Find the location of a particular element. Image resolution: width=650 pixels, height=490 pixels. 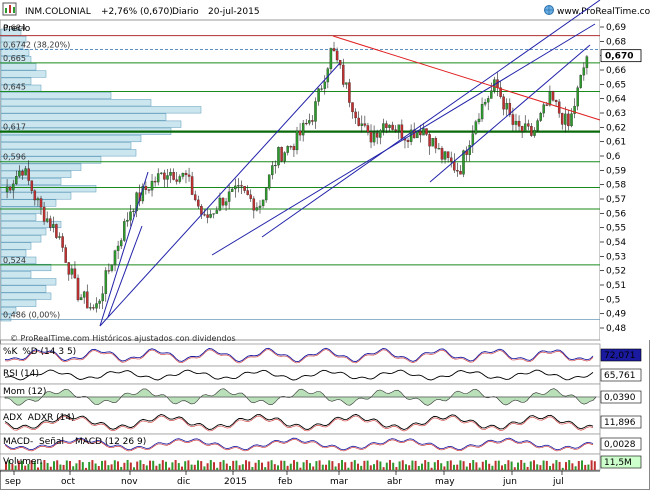

downtrend-line is located at coordinates (466, 78).